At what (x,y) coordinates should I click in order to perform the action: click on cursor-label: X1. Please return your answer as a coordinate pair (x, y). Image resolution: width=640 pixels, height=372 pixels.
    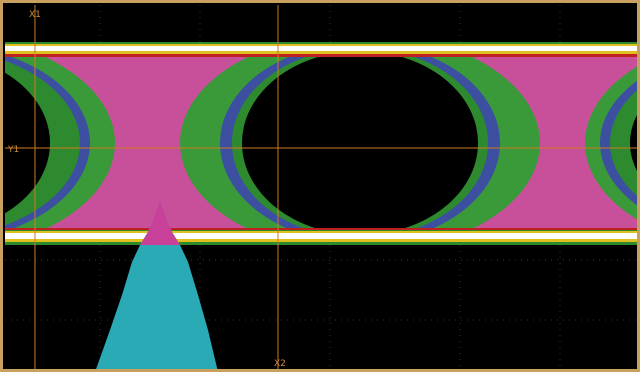
    Looking at the image, I should click on (35, 15).